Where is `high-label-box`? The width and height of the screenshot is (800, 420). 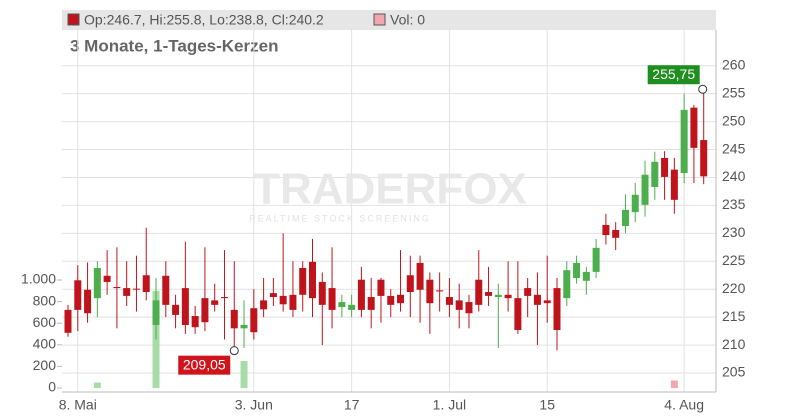 high-label-box is located at coordinates (673, 75).